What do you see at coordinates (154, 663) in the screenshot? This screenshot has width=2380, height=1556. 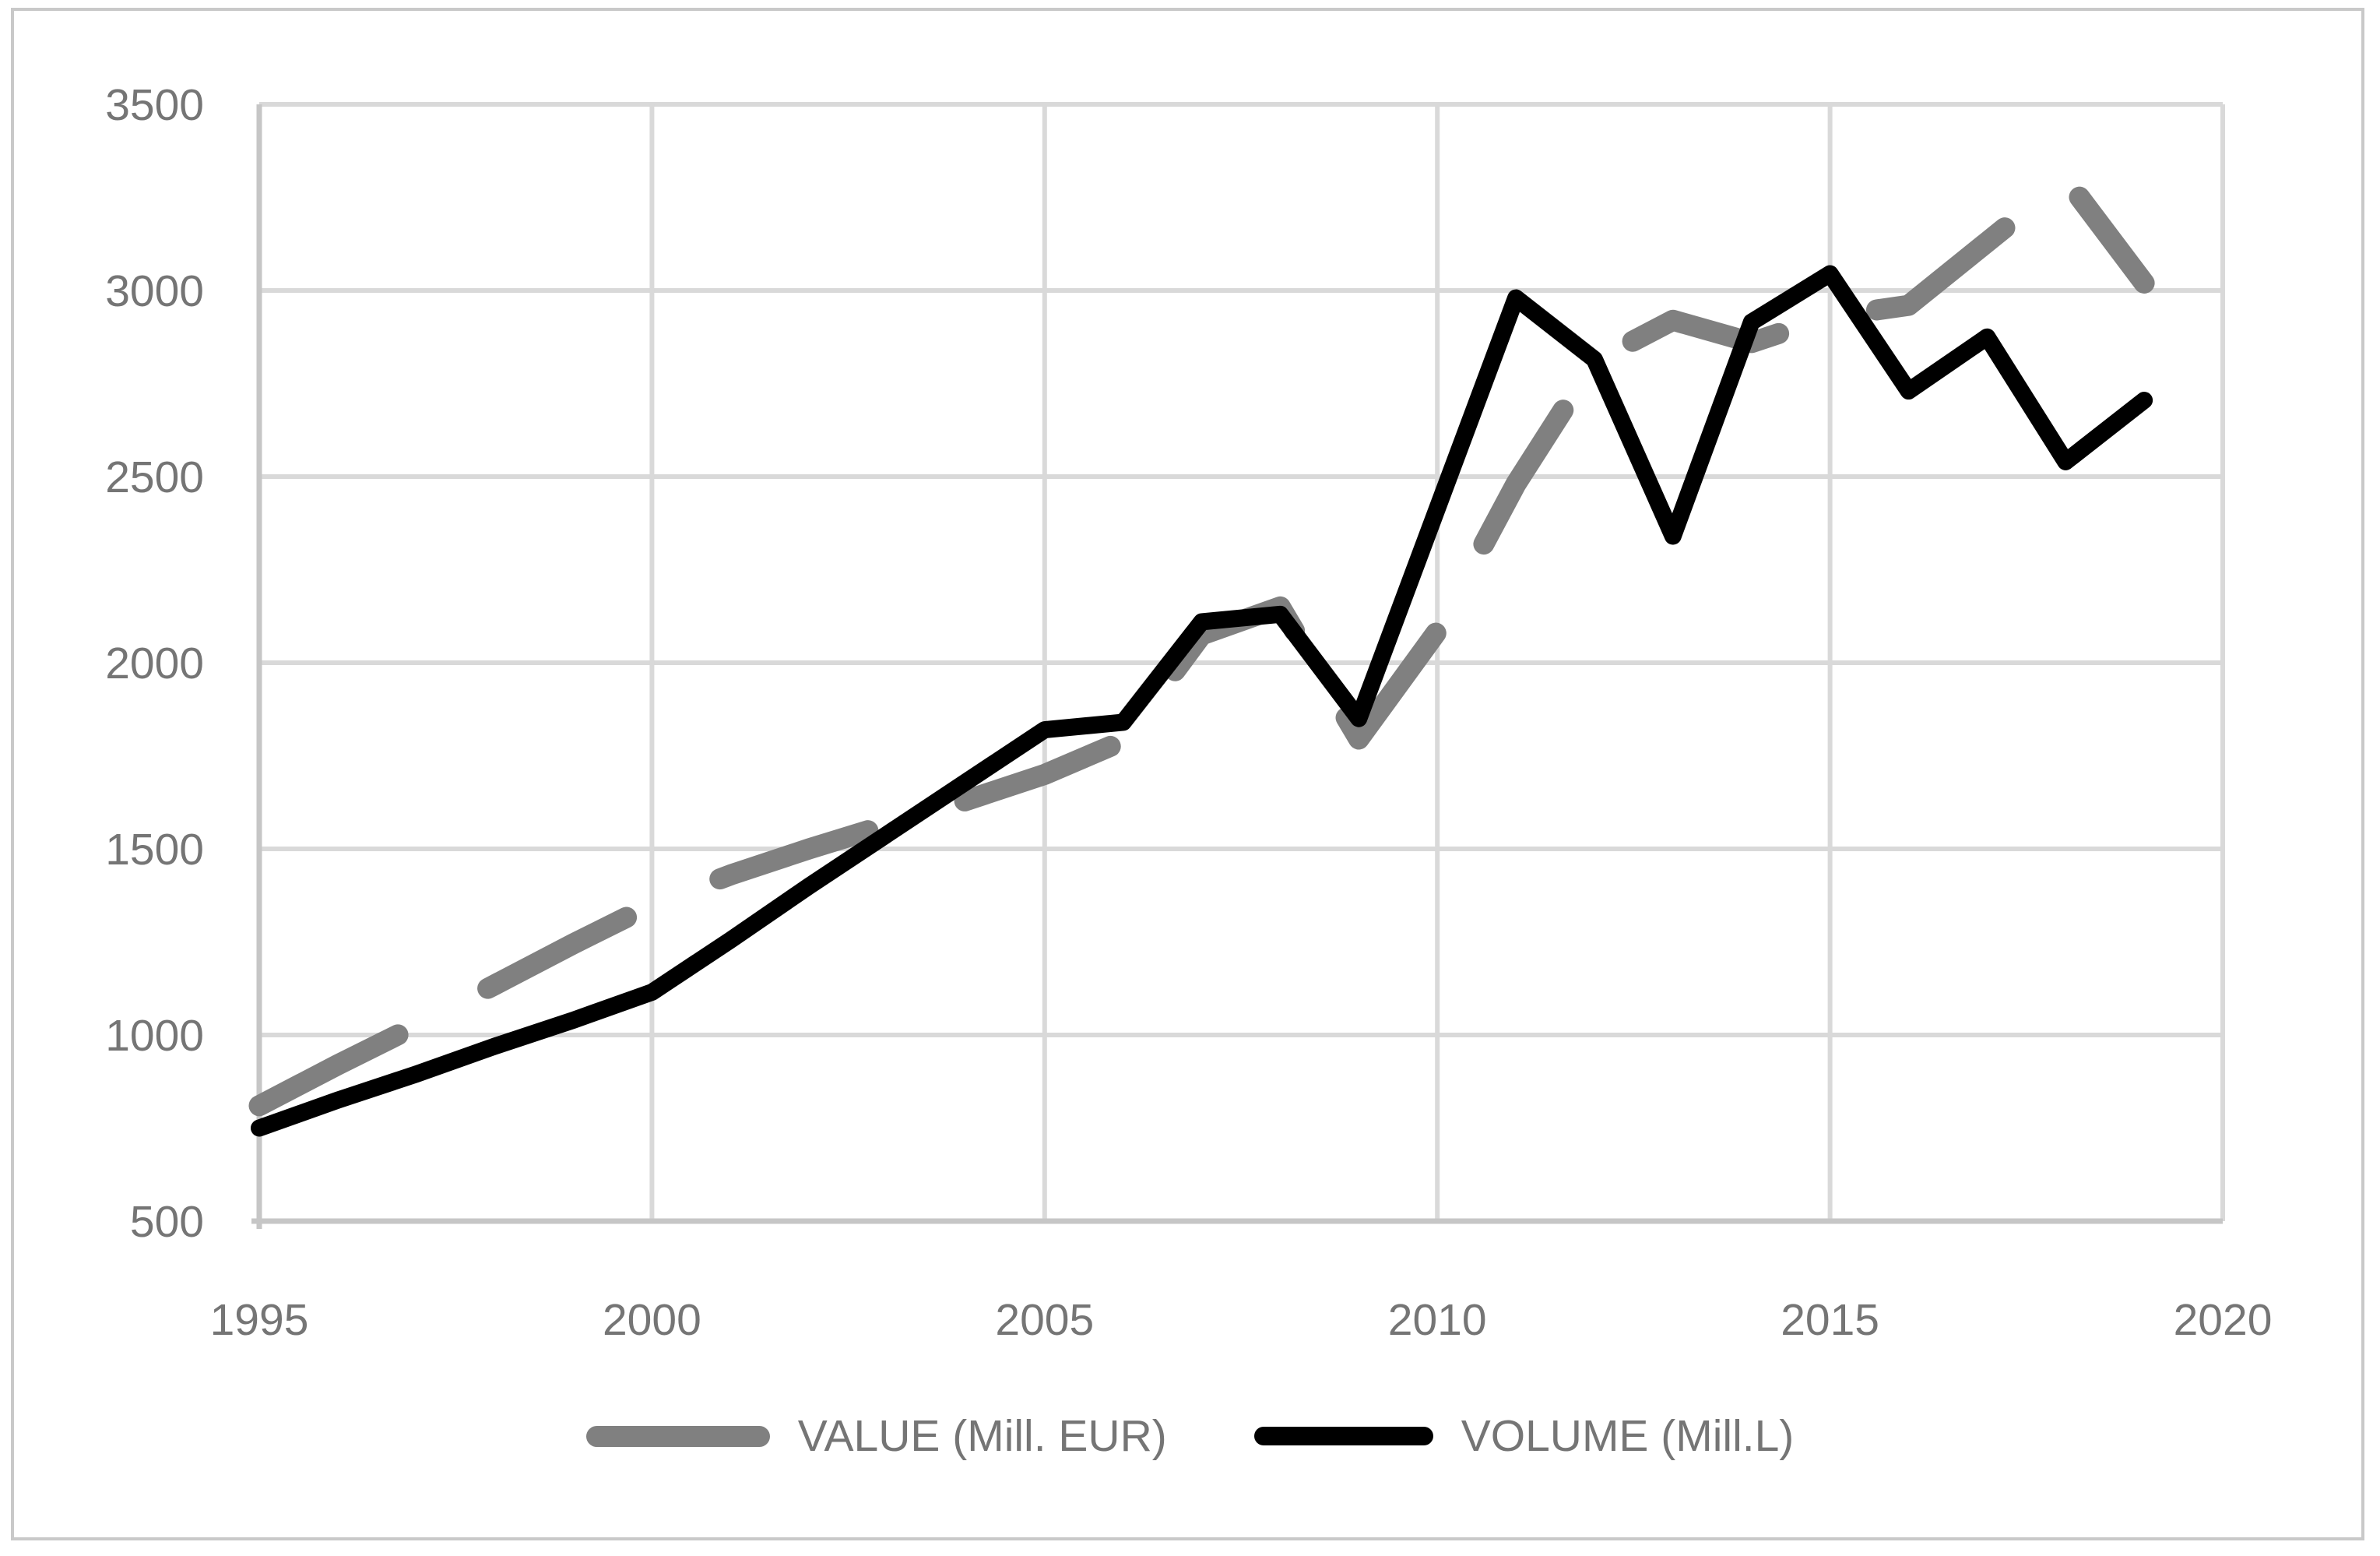 I see `y-tick-label: 2000` at bounding box center [154, 663].